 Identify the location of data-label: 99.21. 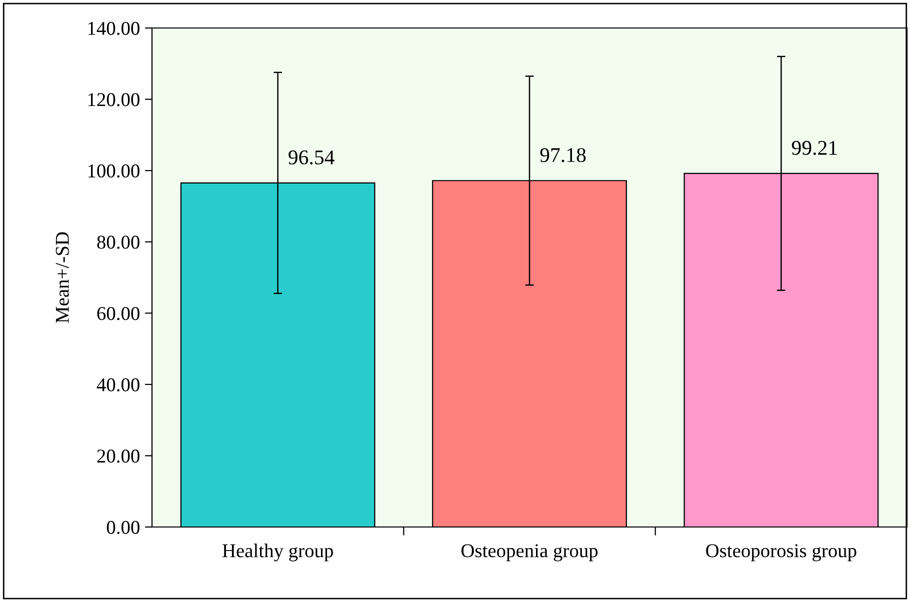
(814, 147).